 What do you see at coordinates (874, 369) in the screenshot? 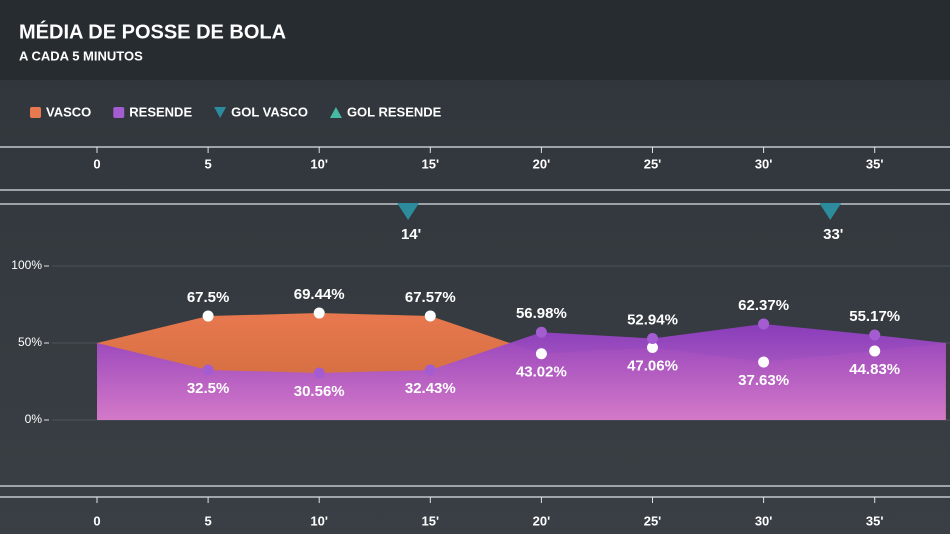
I see `data-label: 44.83%` at bounding box center [874, 369].